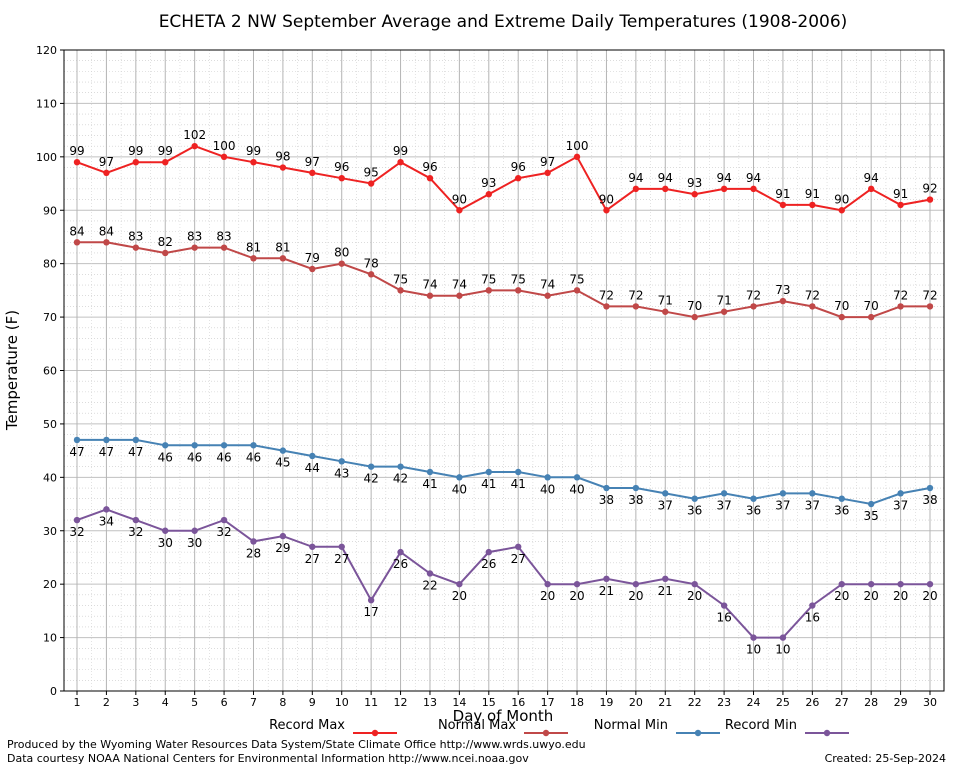  I want to click on data-label: 100, so click(224, 146).